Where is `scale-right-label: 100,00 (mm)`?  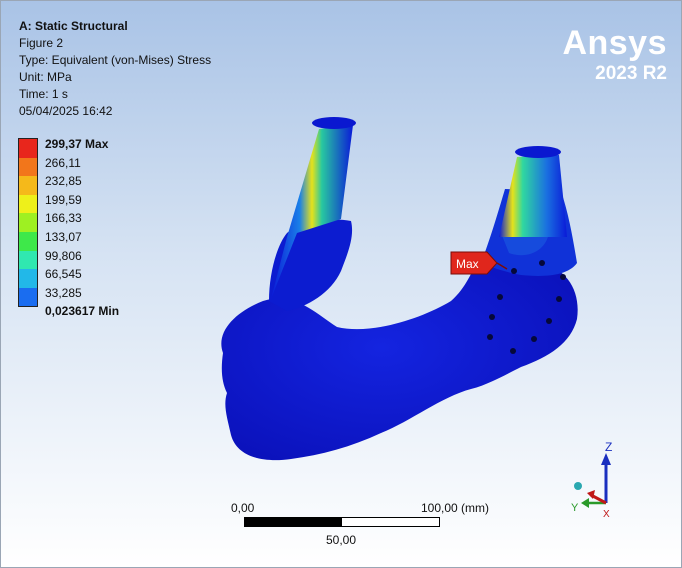
scale-right-label: 100,00 (mm) is located at coordinates (455, 508).